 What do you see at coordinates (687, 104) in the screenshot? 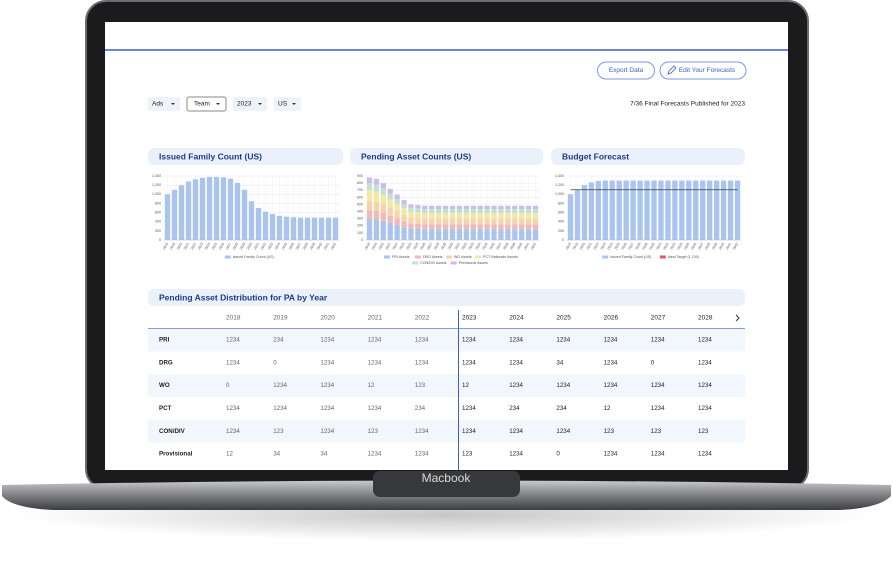
I see `status-text: 7/36 Final Forecasts Published for 2023` at bounding box center [687, 104].